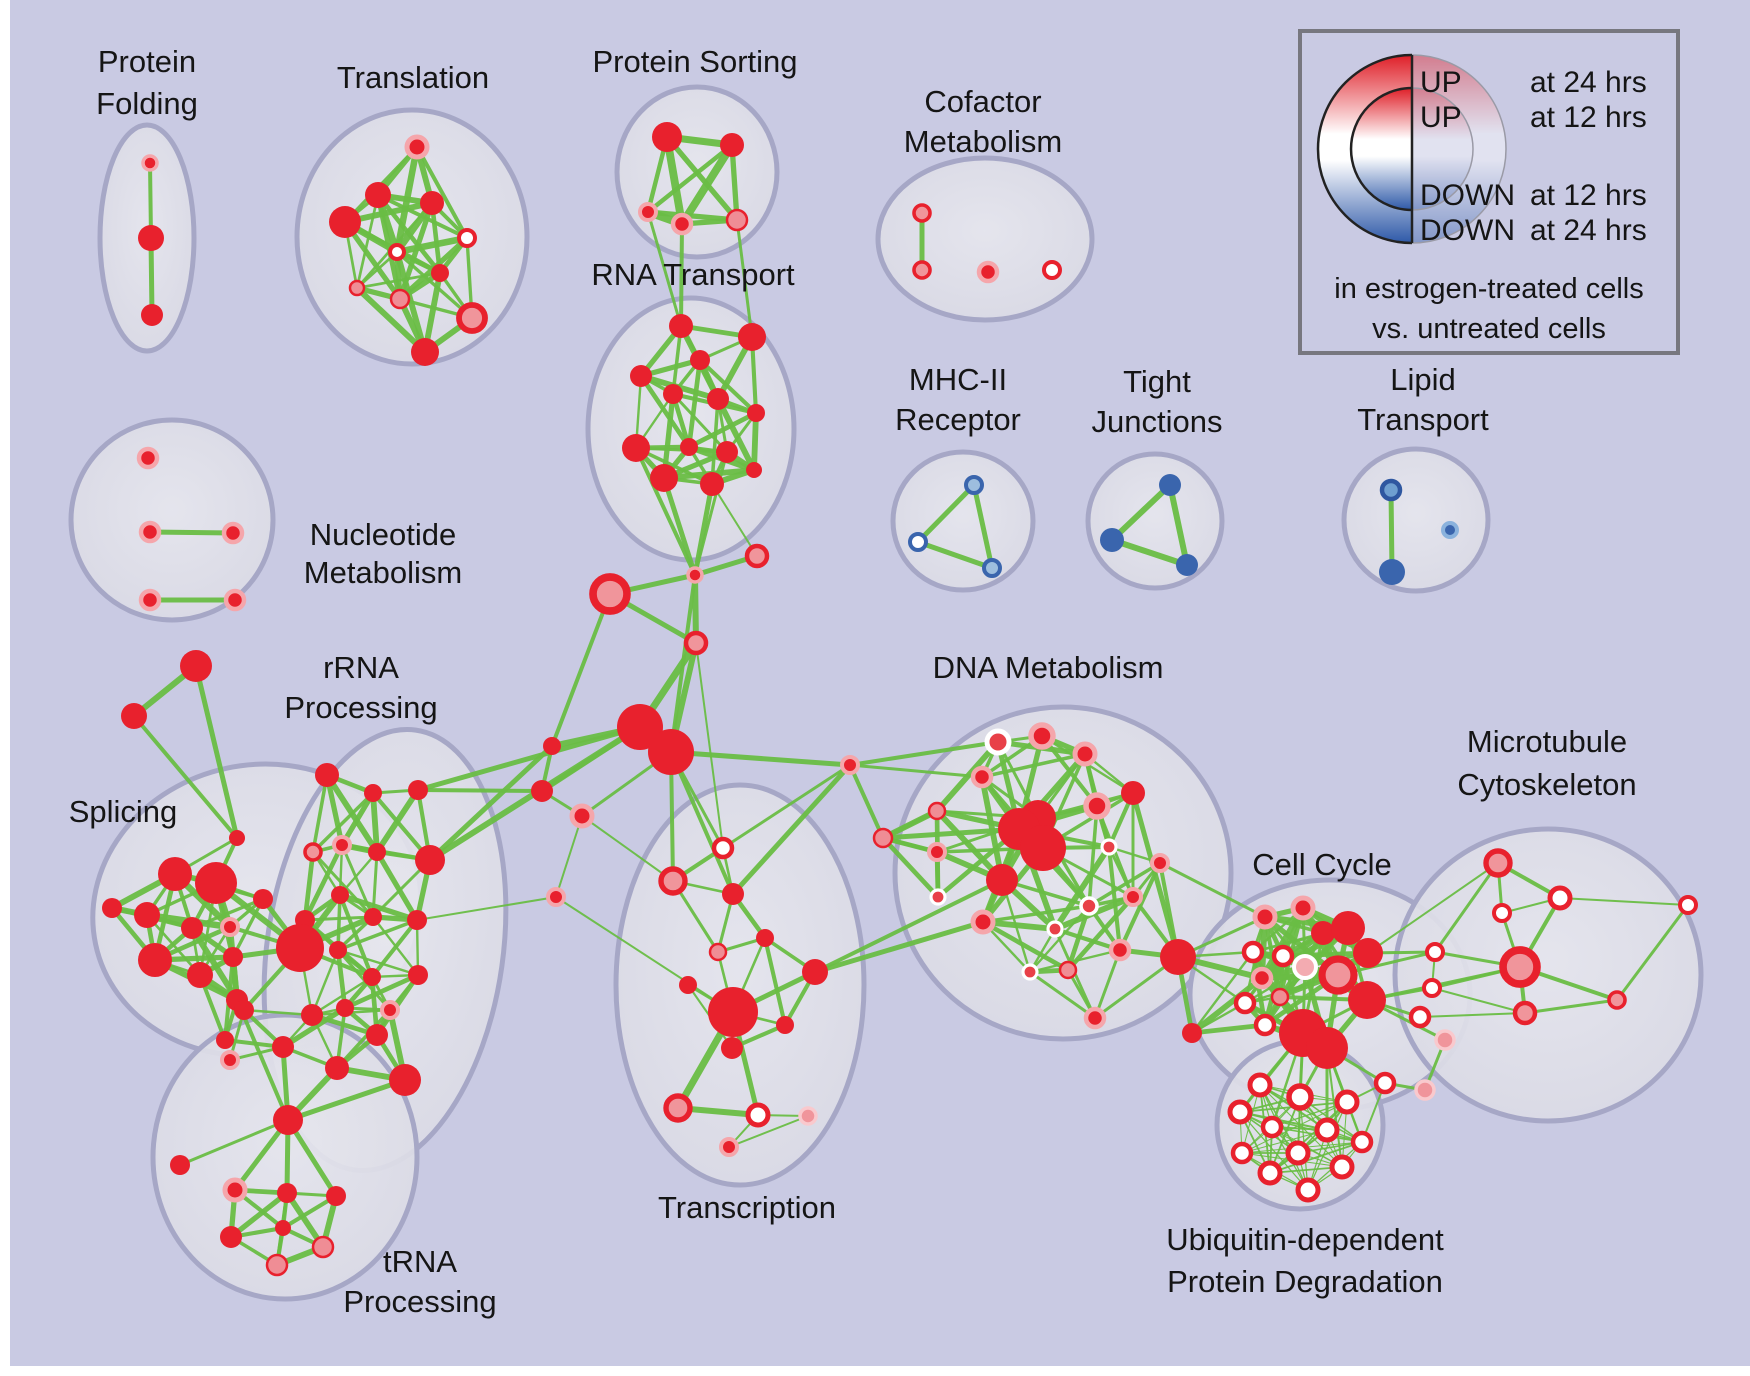 This screenshot has height=1376, width=1750. I want to click on gene-node-ccb2, so click(1327, 1048).